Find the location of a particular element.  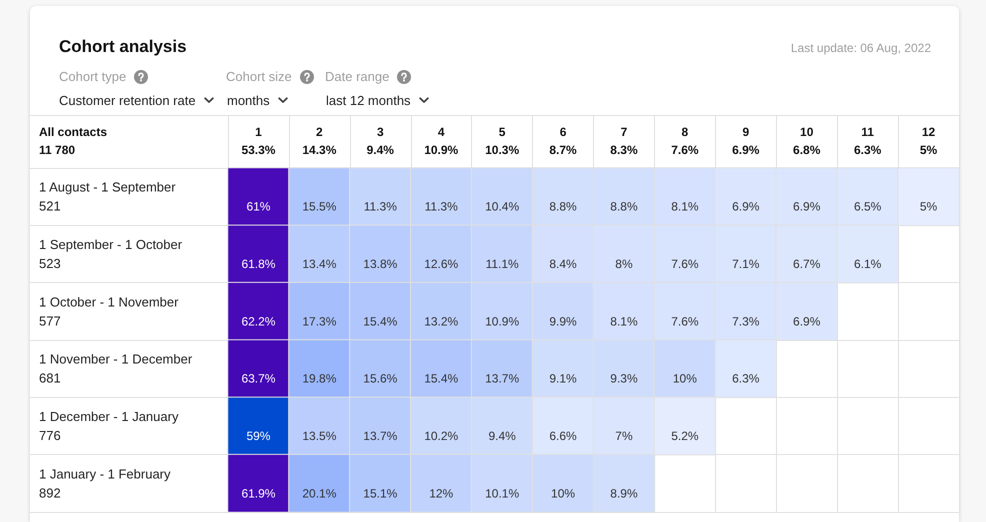

data-label: 10.9% is located at coordinates (502, 321).